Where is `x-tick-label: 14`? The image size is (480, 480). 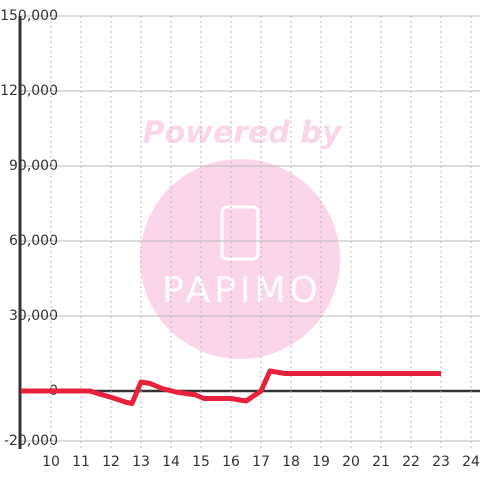 x-tick-label: 14 is located at coordinates (171, 462).